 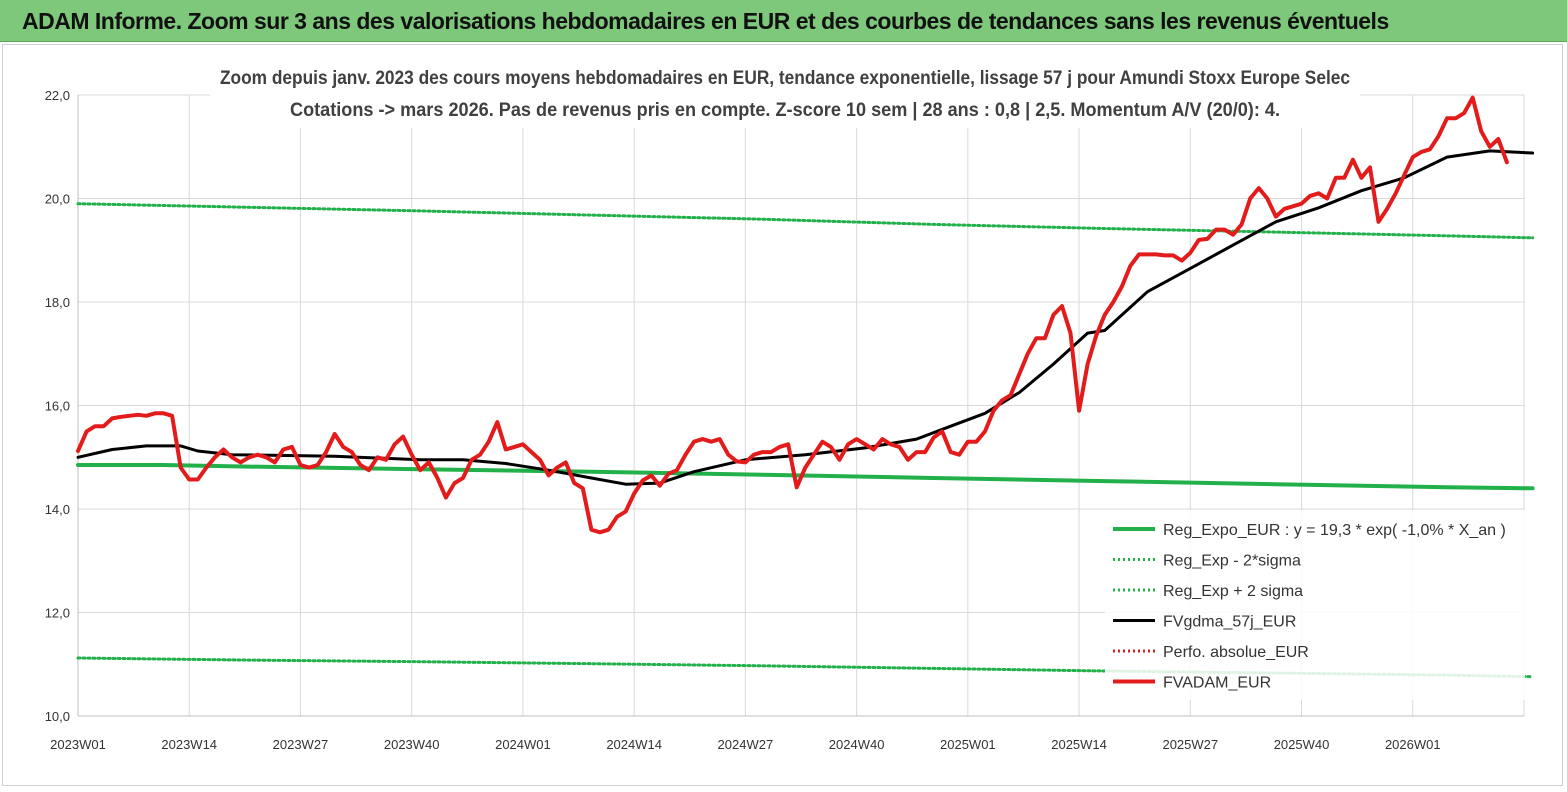 What do you see at coordinates (857, 744) in the screenshot?
I see `x-tick-label: 2024W40` at bounding box center [857, 744].